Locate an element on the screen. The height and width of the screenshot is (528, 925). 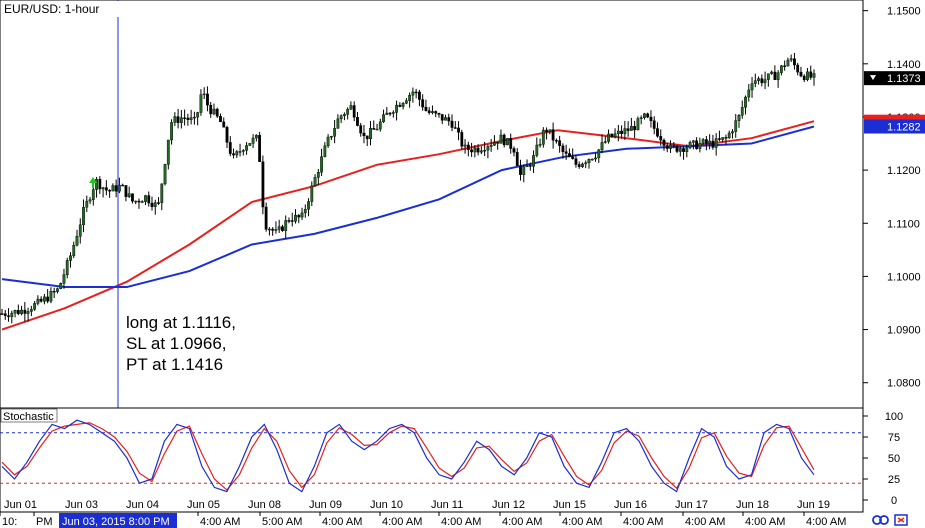
blue-ma-price-label: 1.1282 is located at coordinates (904, 128).